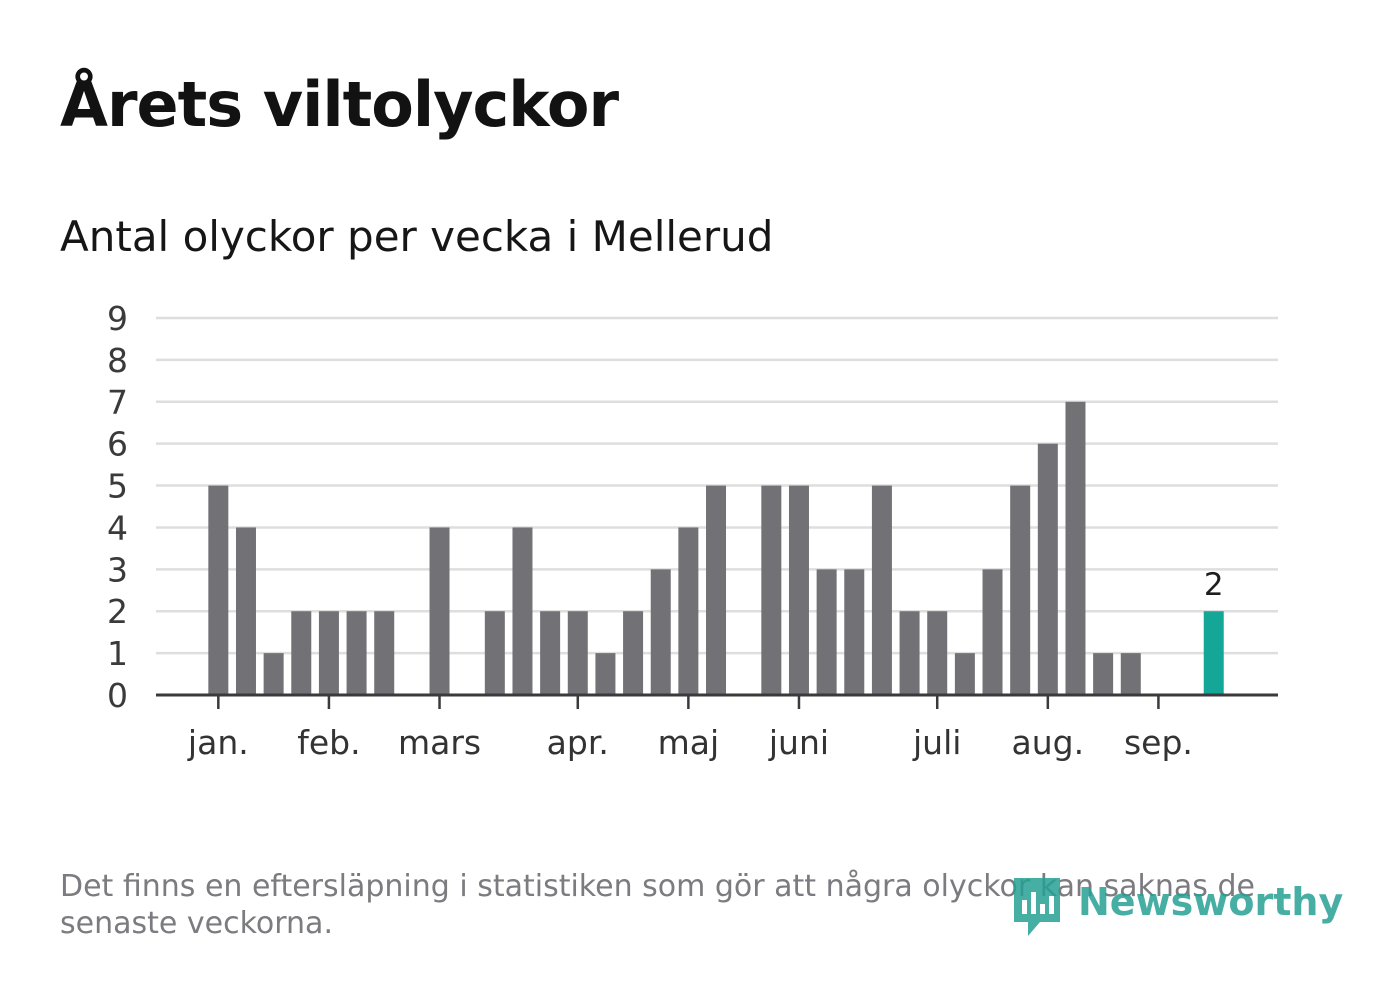 This screenshot has width=1382, height=999. Describe the element at coordinates (218, 742) in the screenshot. I see `x-tick-label: jan.` at that location.